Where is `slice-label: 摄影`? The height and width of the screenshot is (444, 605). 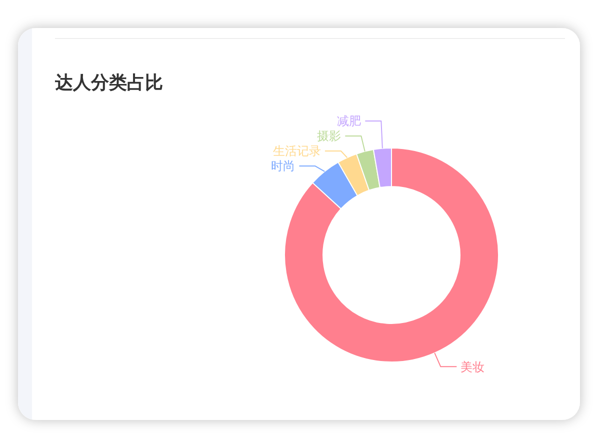 slice-label: 摄影 is located at coordinates (329, 136).